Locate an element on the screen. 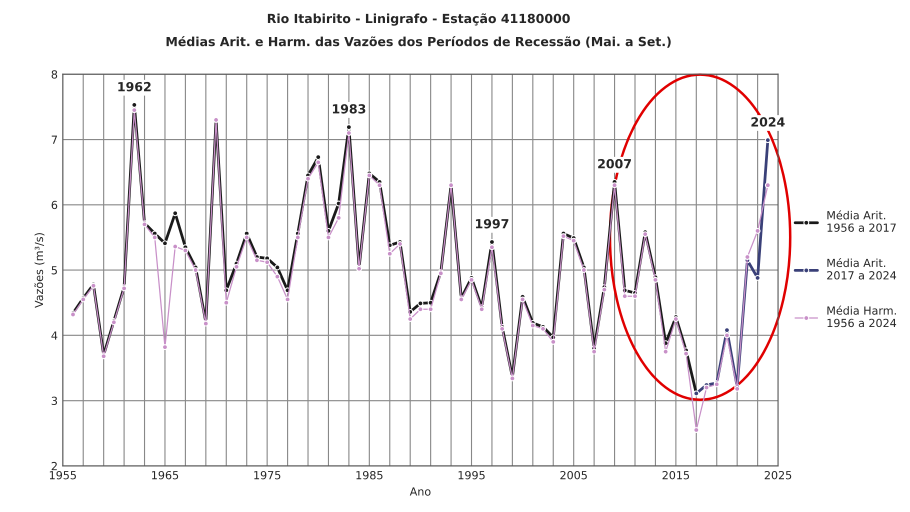 The image size is (910, 512). y-tick-label: 3 is located at coordinates (55, 401).